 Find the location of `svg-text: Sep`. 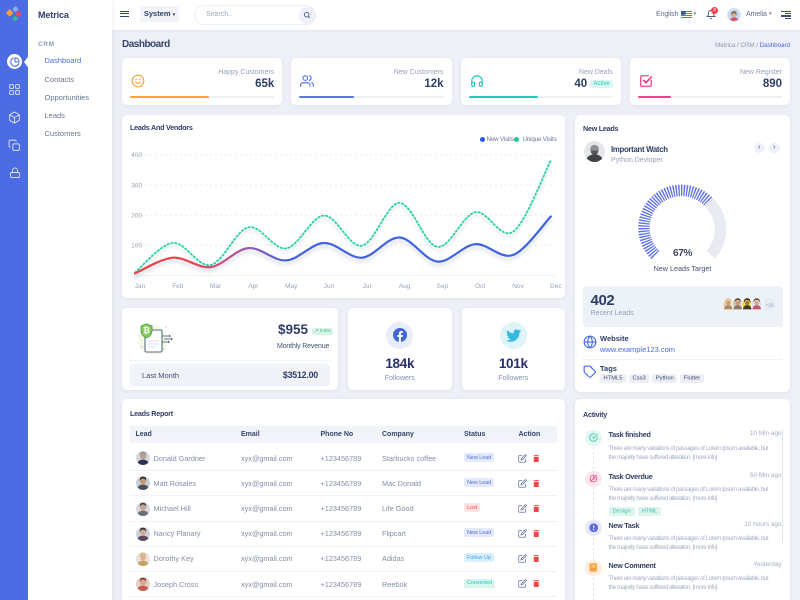

svg-text: Sep is located at coordinates (443, 286).